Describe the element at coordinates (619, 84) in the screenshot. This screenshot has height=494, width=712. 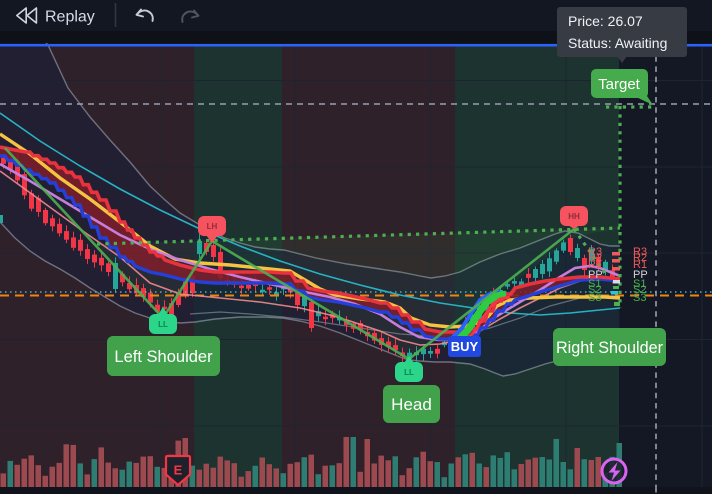
I see `svg-text: Target` at that location.